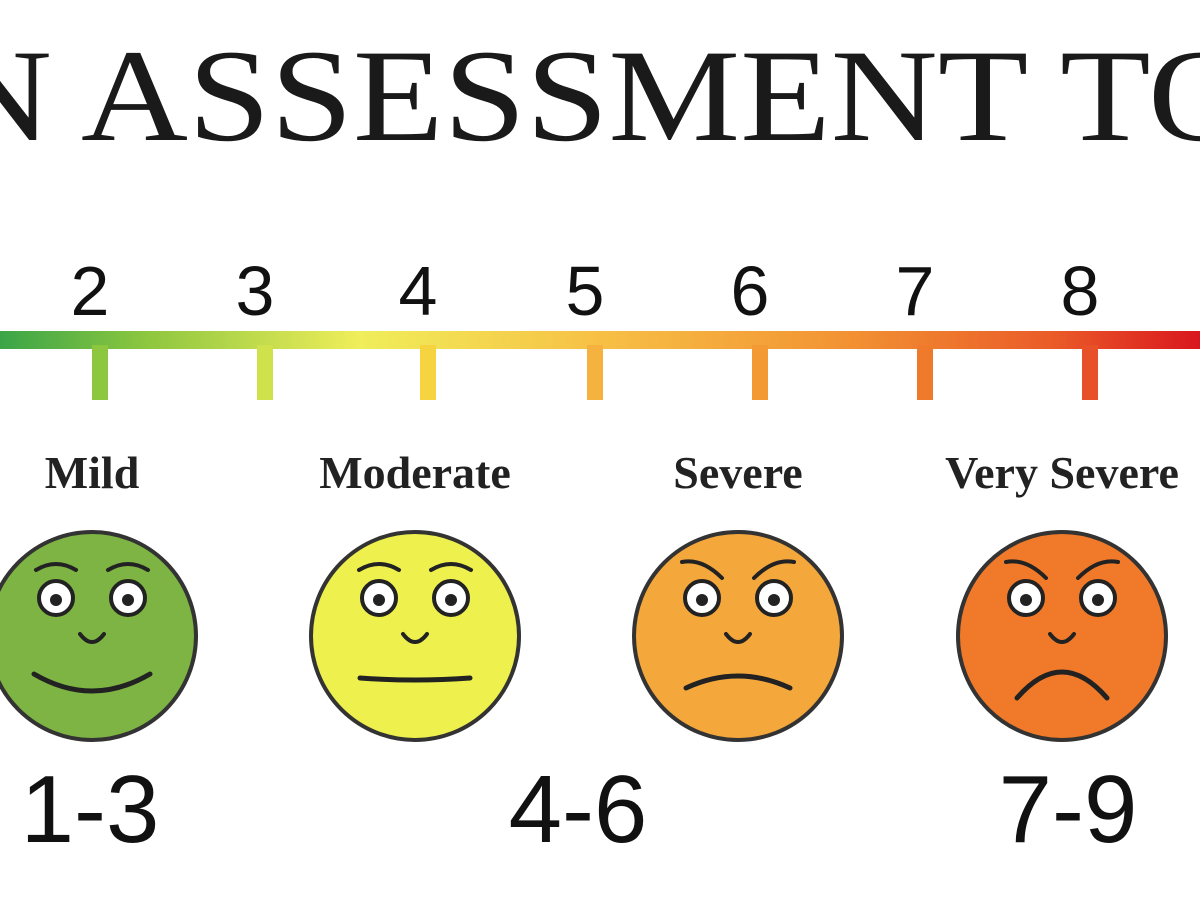 Image resolution: width=1200 pixels, height=900 pixels. I want to click on level-label: Mild, so click(92, 472).